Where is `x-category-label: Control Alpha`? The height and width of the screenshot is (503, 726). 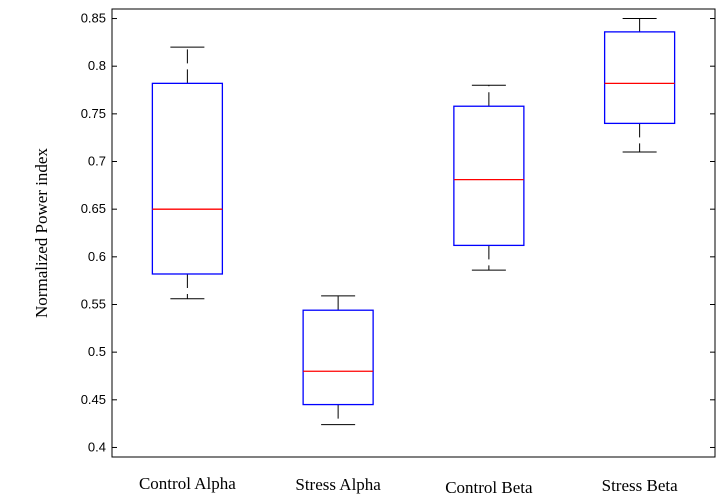
x-category-label: Control Alpha is located at coordinates (187, 483).